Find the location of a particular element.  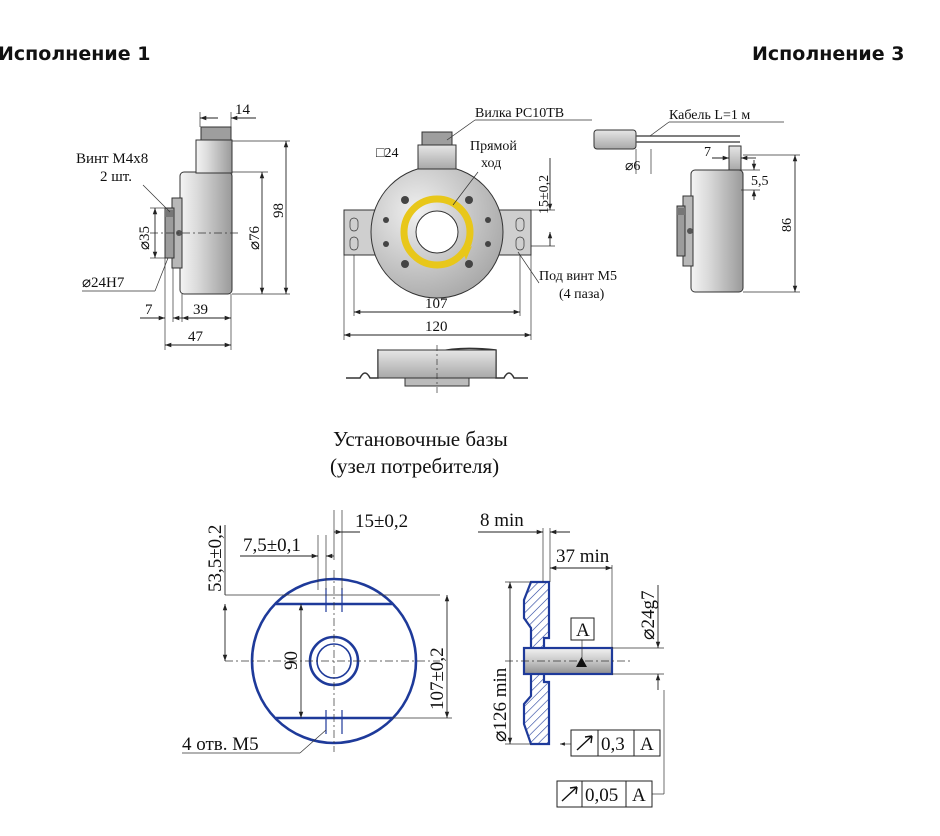

tol-2-value: 0,05 is located at coordinates (601, 795).